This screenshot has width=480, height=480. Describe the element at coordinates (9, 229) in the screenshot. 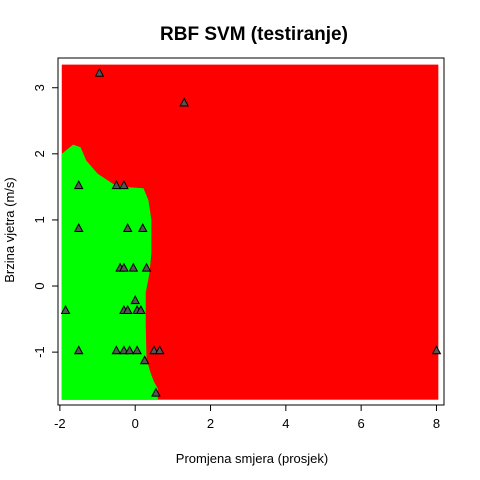

I see `y-axis-label: Brzina vjetra (m/s)` at that location.